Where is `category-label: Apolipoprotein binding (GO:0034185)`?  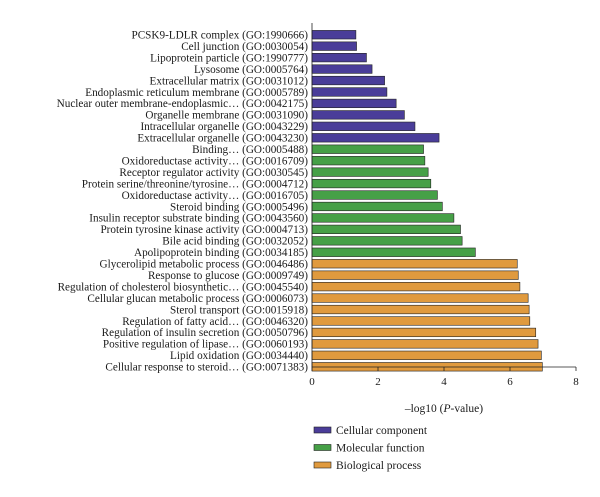 category-label: Apolipoprotein binding (GO:0034185) is located at coordinates (221, 253).